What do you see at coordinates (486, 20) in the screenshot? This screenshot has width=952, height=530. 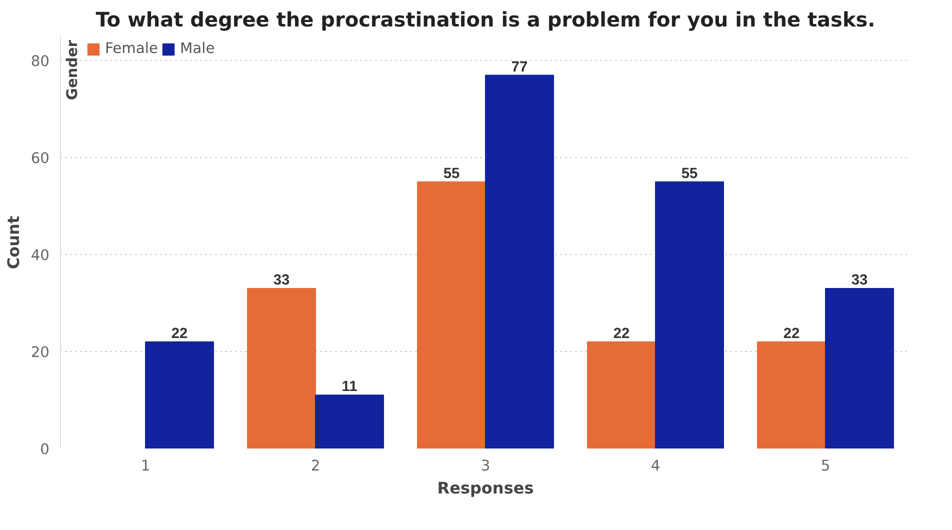 I see `chart-title: To what degree the procrastination is a problem for you in the tasks.` at bounding box center [486, 20].